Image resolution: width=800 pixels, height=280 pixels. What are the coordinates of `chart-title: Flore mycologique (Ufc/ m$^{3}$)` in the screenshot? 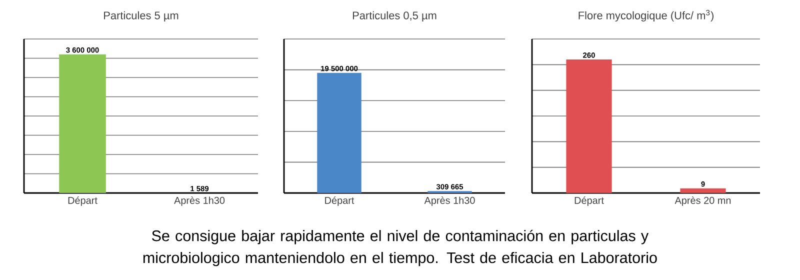 It's located at (646, 16).